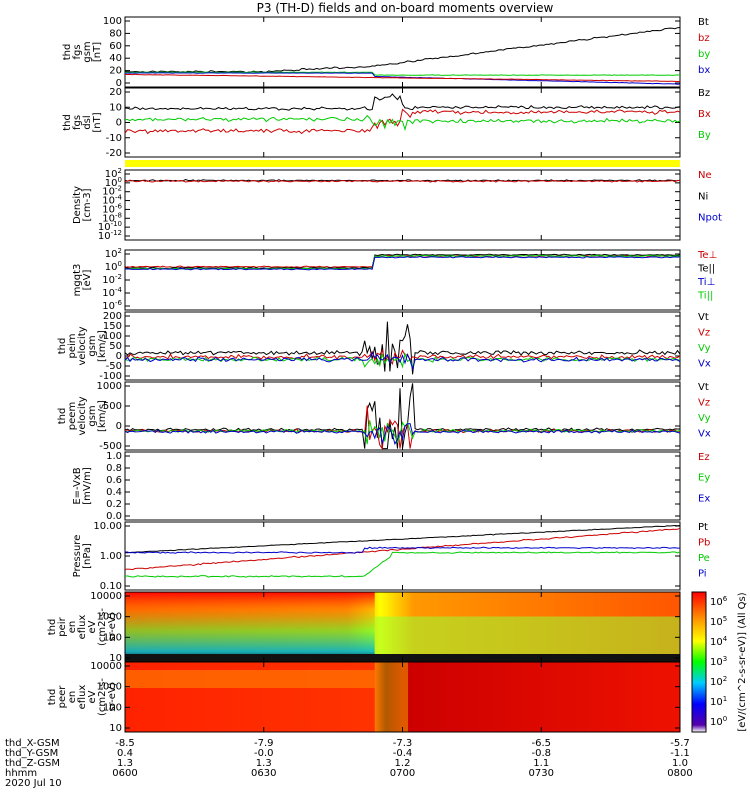 This screenshot has height=800, width=750. Describe the element at coordinates (62, 626) in the screenshot. I see `y-axis-label-line: peir` at that location.